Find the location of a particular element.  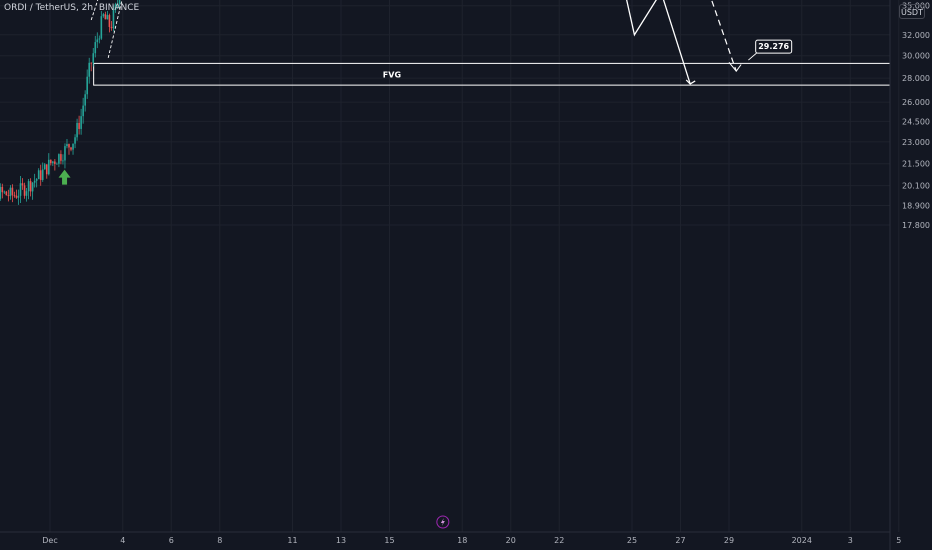

candles is located at coordinates (60, 102).